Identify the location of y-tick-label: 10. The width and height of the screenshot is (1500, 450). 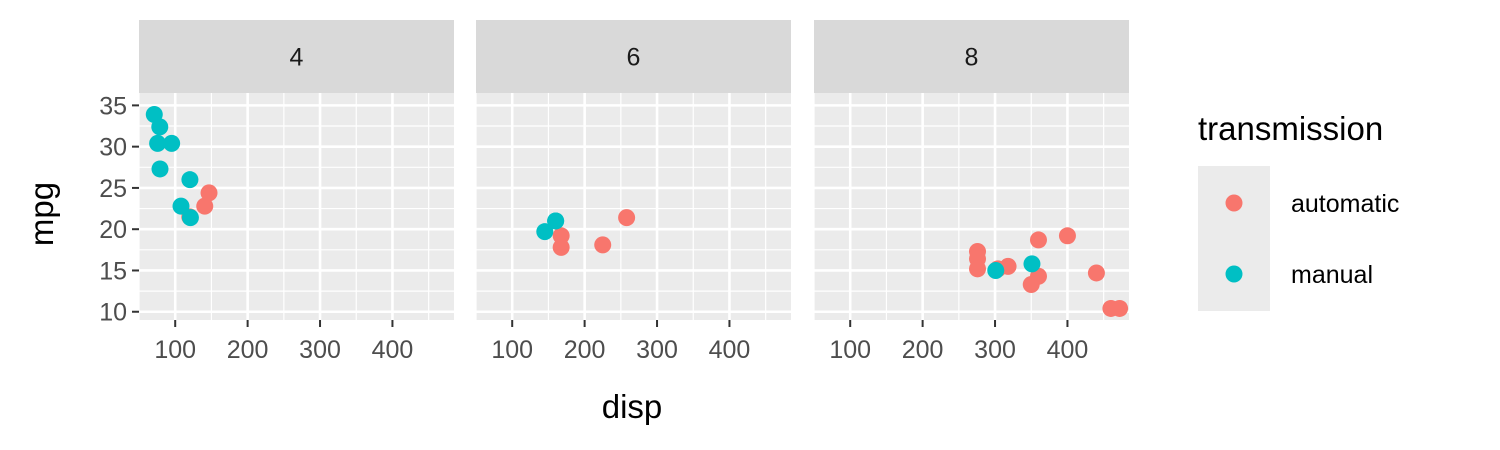
(113, 313).